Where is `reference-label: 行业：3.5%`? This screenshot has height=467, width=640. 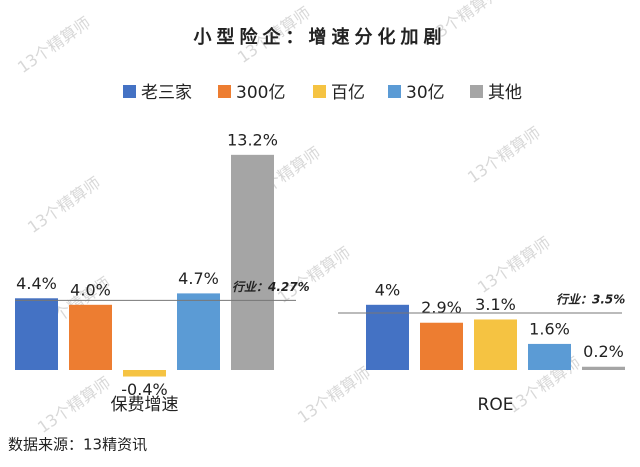 reference-label: 行业：3.5% is located at coordinates (590, 299).